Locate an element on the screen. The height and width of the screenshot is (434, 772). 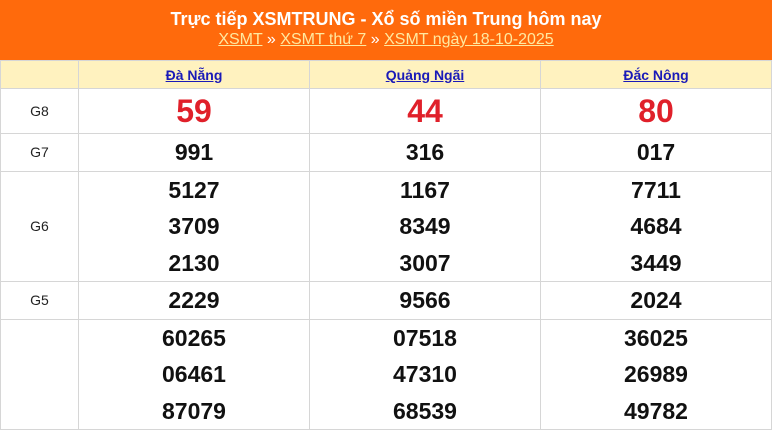
prize-number: 1167 is located at coordinates (425, 189).